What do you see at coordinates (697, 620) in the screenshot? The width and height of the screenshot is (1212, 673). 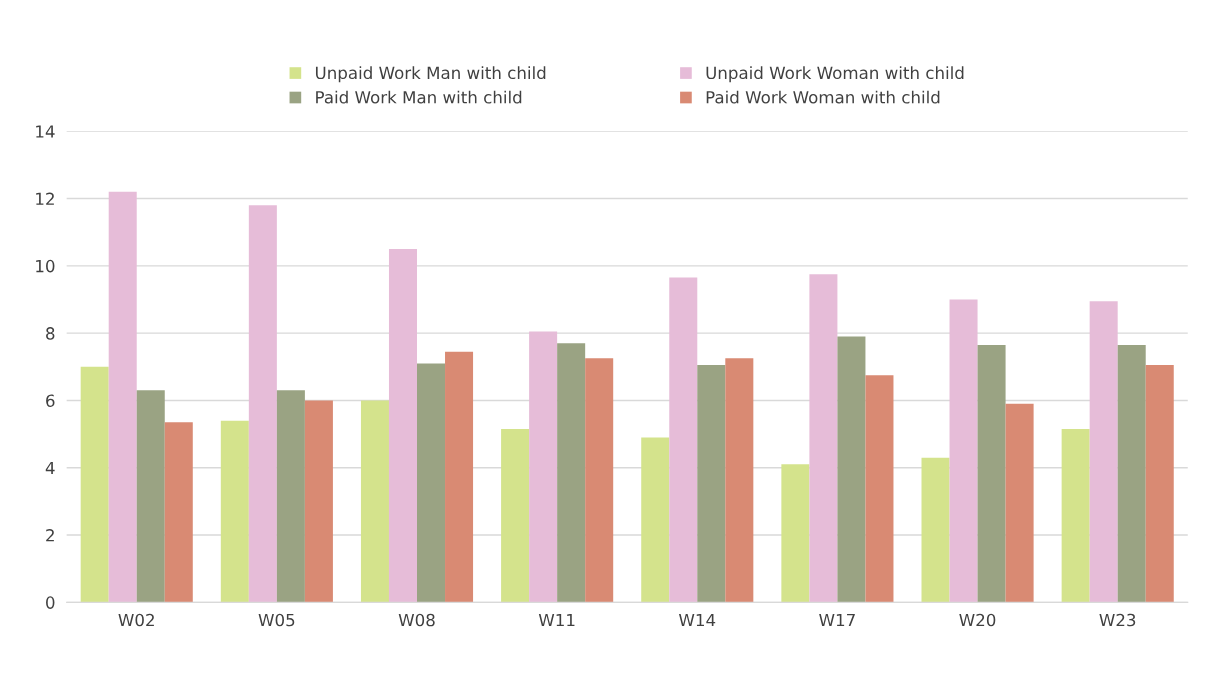 I see `x-tick-label: W14` at bounding box center [697, 620].